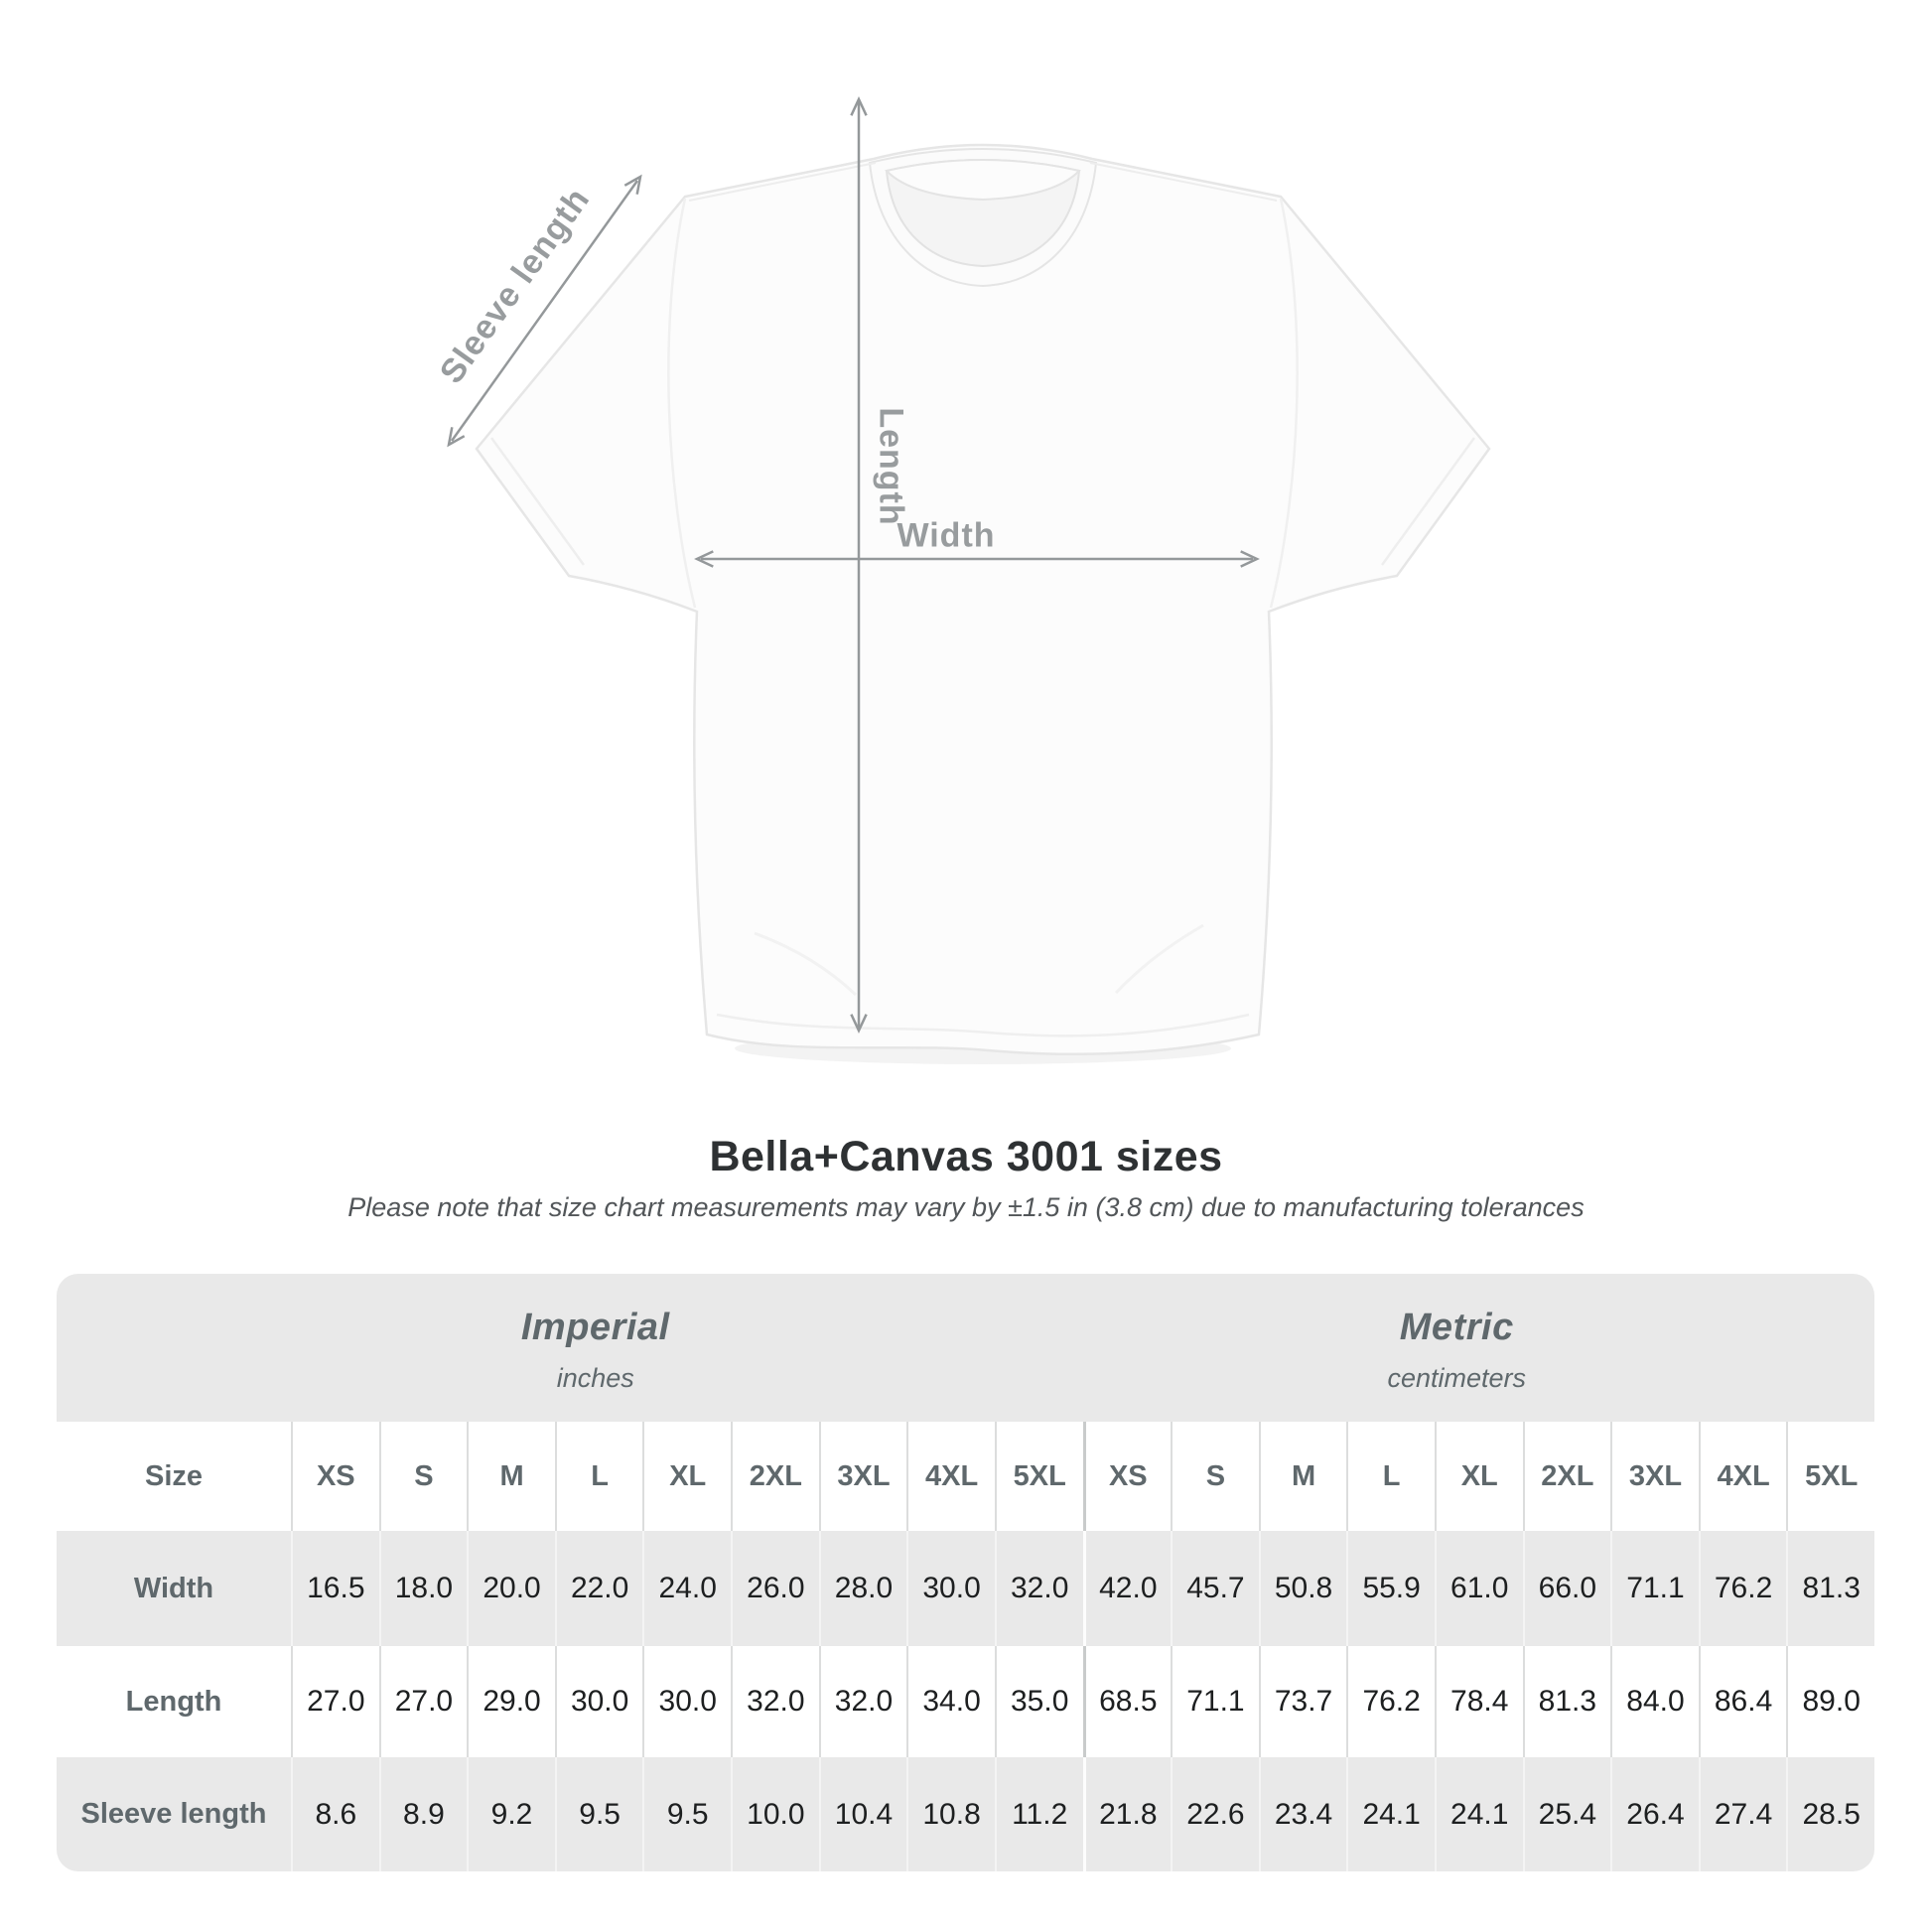 The width and height of the screenshot is (1932, 1932). What do you see at coordinates (682, 403) in the screenshot?
I see `left-armhole-seam` at bounding box center [682, 403].